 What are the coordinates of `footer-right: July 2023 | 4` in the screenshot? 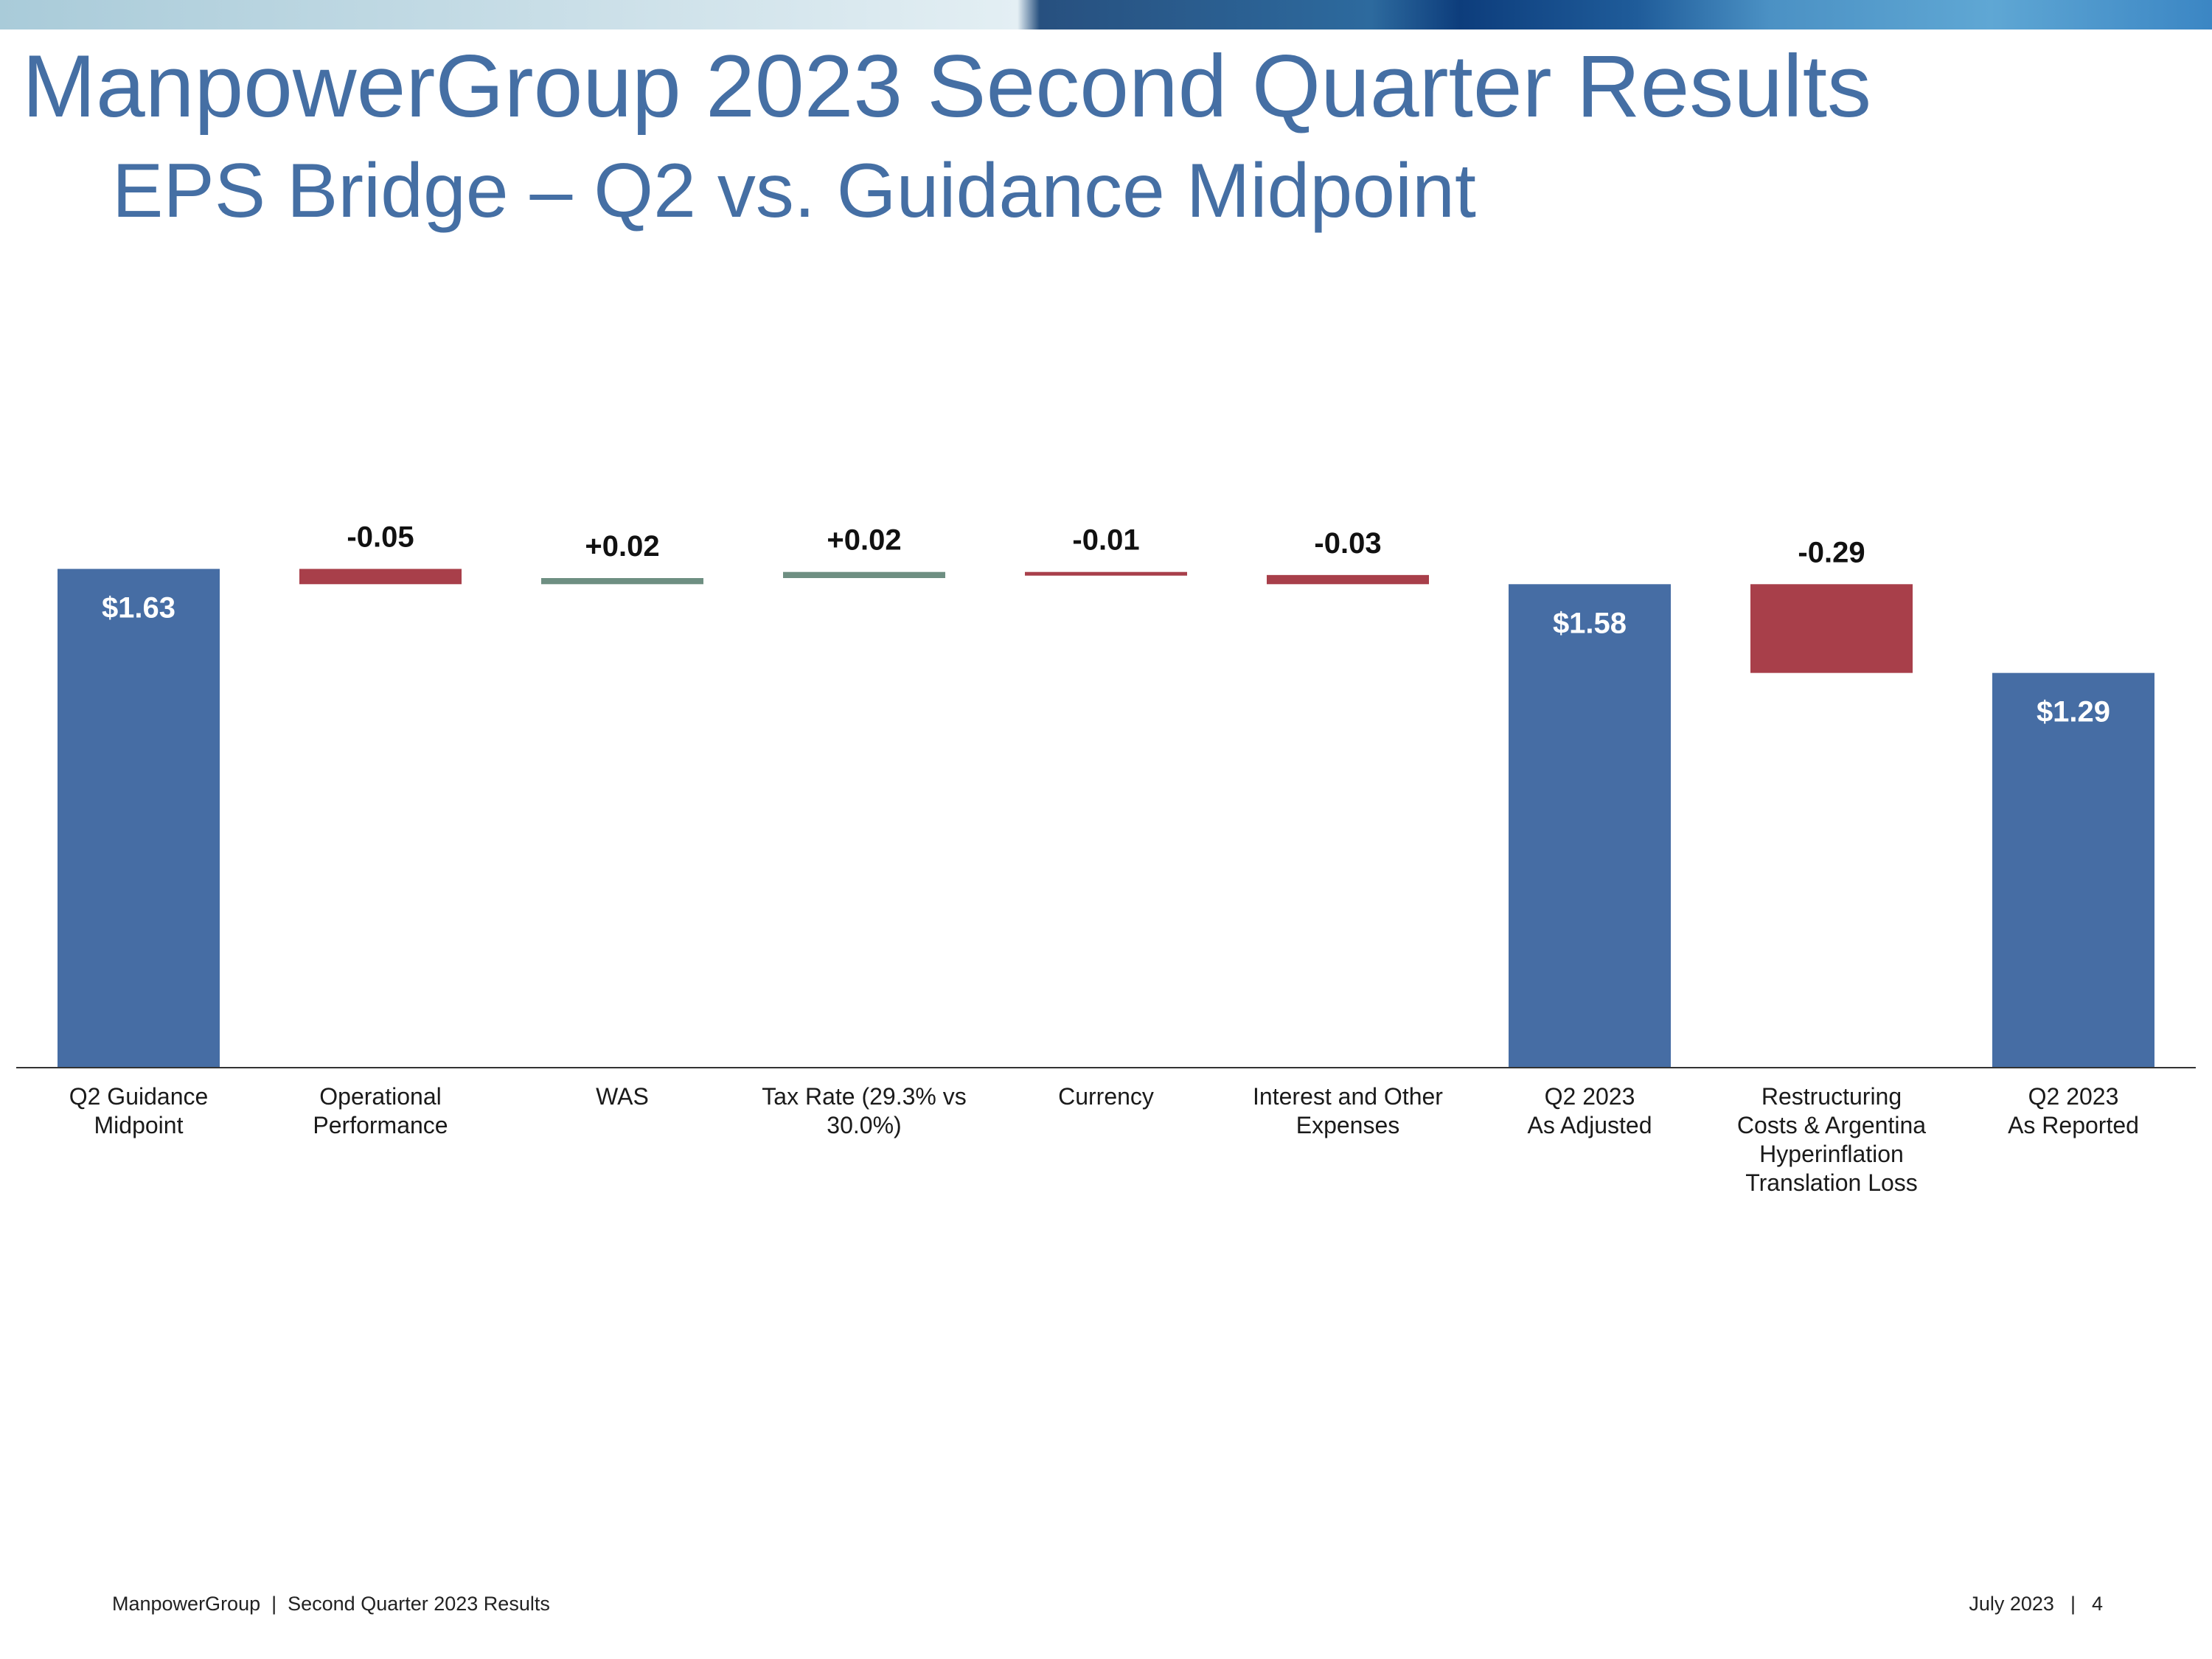 It's located at (2036, 1604).